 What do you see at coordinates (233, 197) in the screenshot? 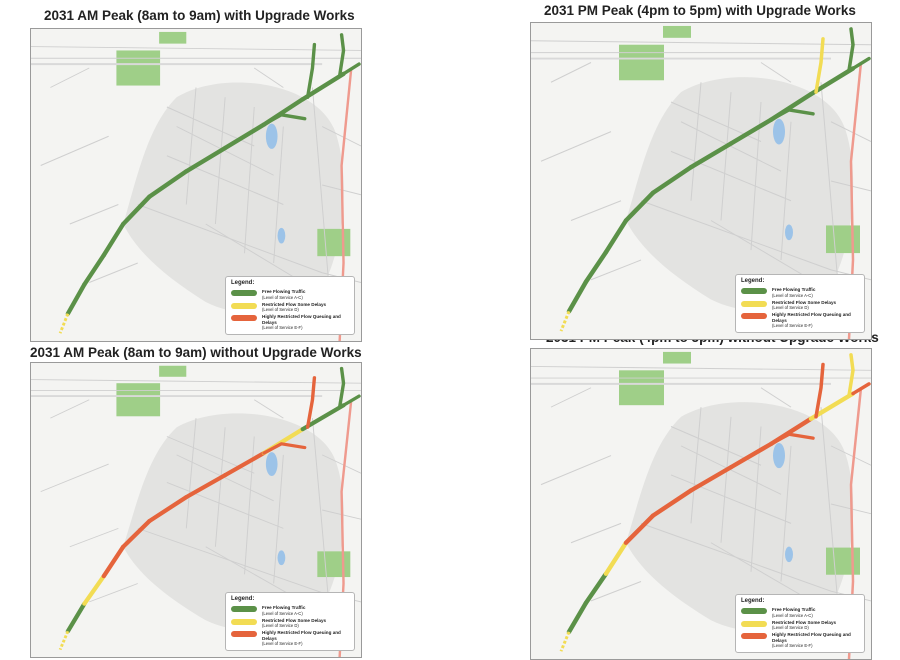
I see `urban-area` at bounding box center [233, 197].